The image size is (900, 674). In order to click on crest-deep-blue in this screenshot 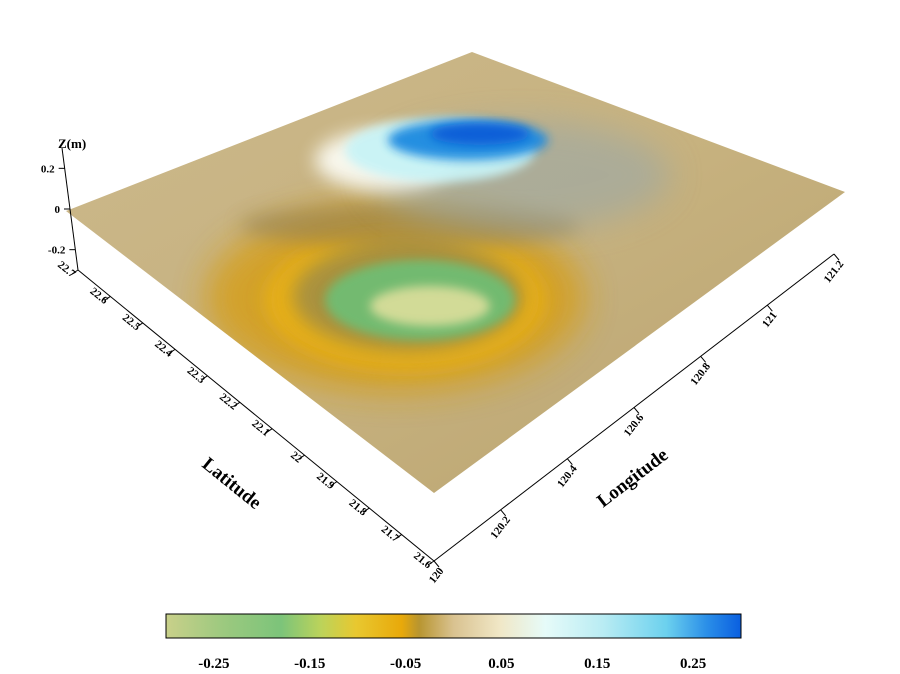, I will do `click(480, 134)`.